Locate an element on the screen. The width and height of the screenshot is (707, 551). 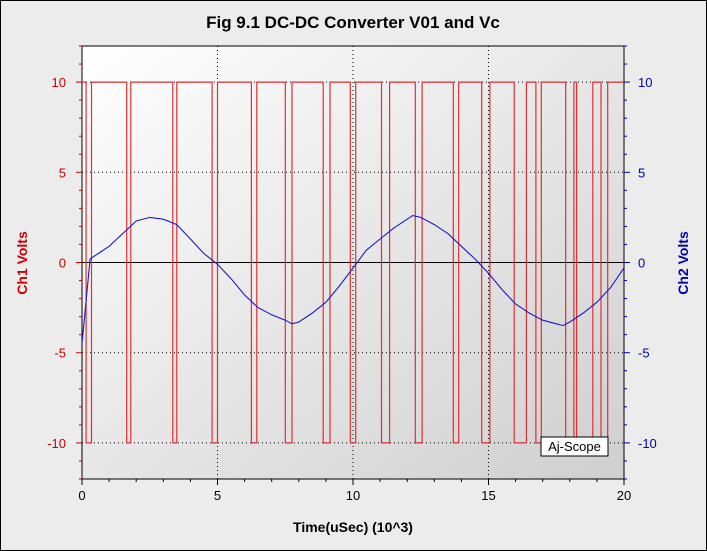
chart-title: Fig 9.1 DC-DC Converter V01 and Vc is located at coordinates (353, 22).